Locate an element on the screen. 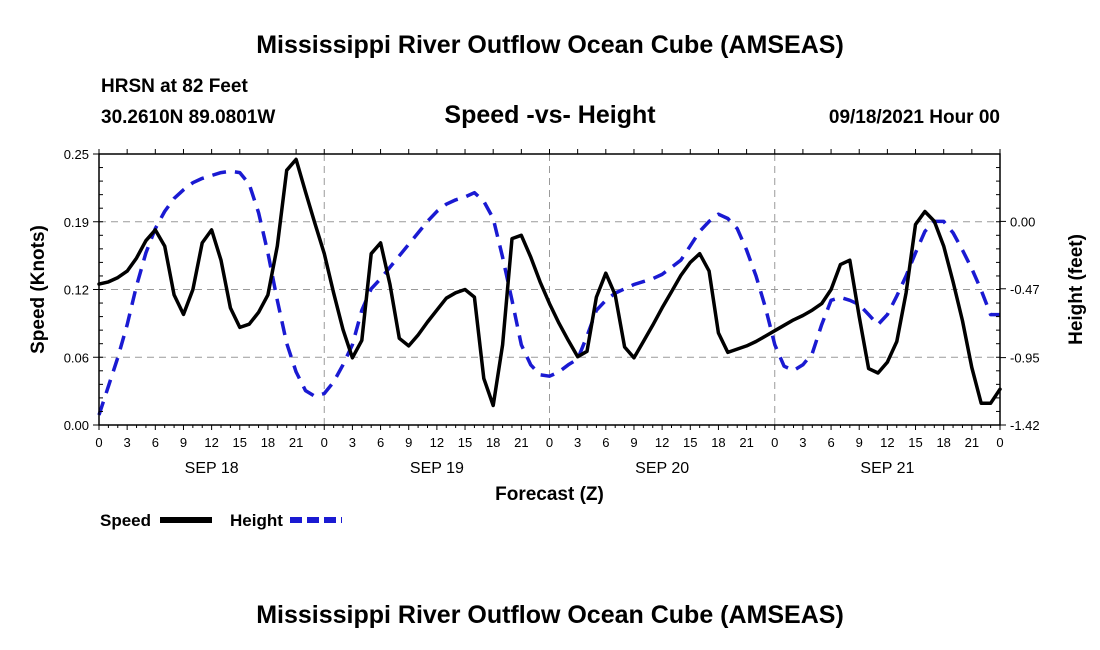  station-coordinates: 30.2610N 89.0801W is located at coordinates (188, 117).